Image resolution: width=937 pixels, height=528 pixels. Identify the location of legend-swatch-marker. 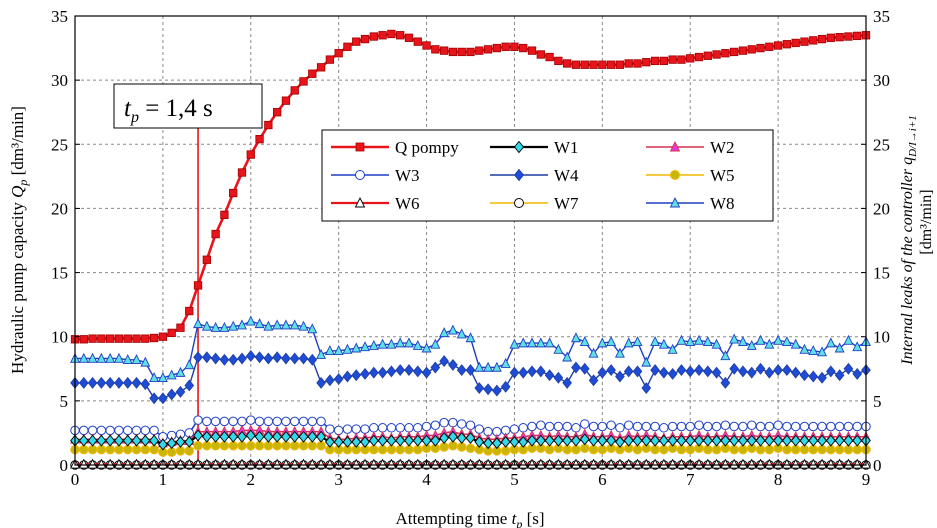
(360, 147).